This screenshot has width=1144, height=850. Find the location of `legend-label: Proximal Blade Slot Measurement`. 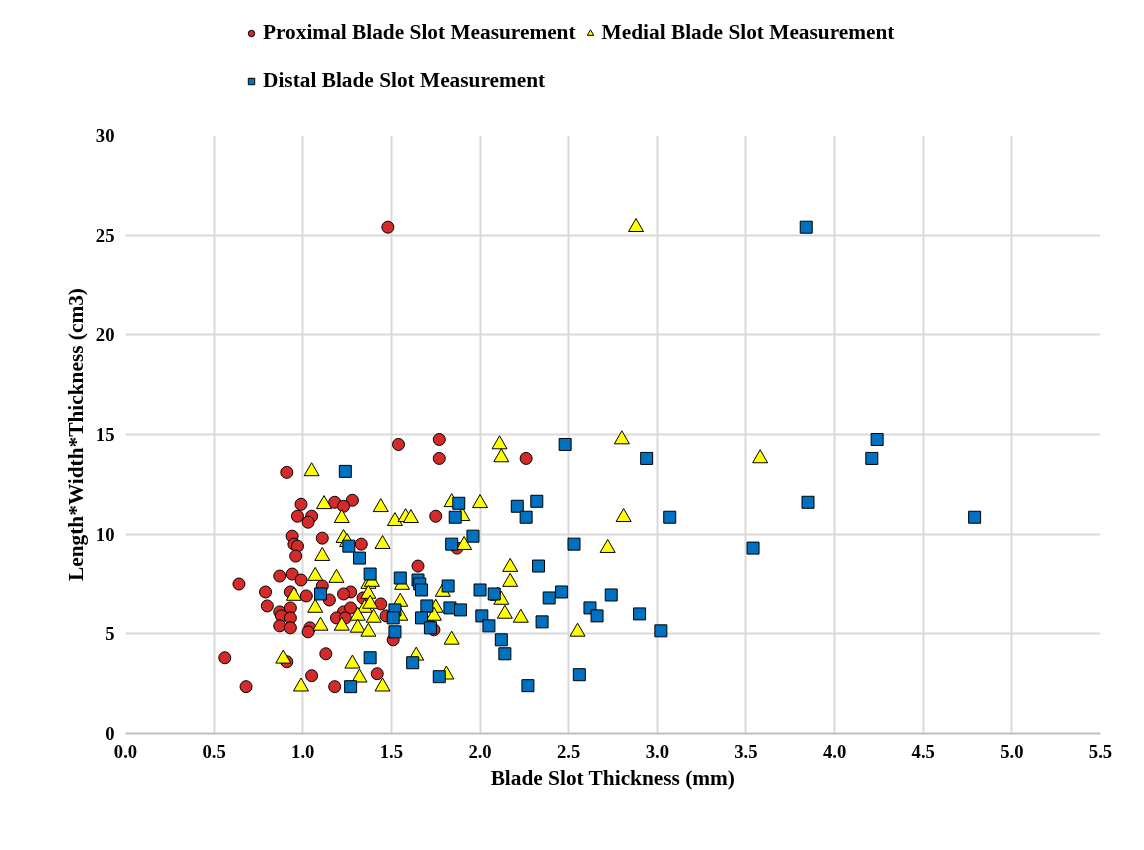

legend-label: Proximal Blade Slot Measurement is located at coordinates (419, 32).